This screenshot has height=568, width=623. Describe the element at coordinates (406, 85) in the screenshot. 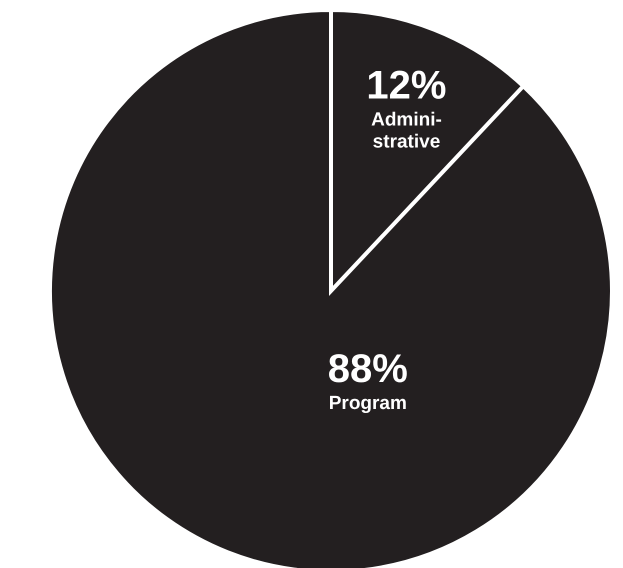

I see `data-label: 12%` at that location.